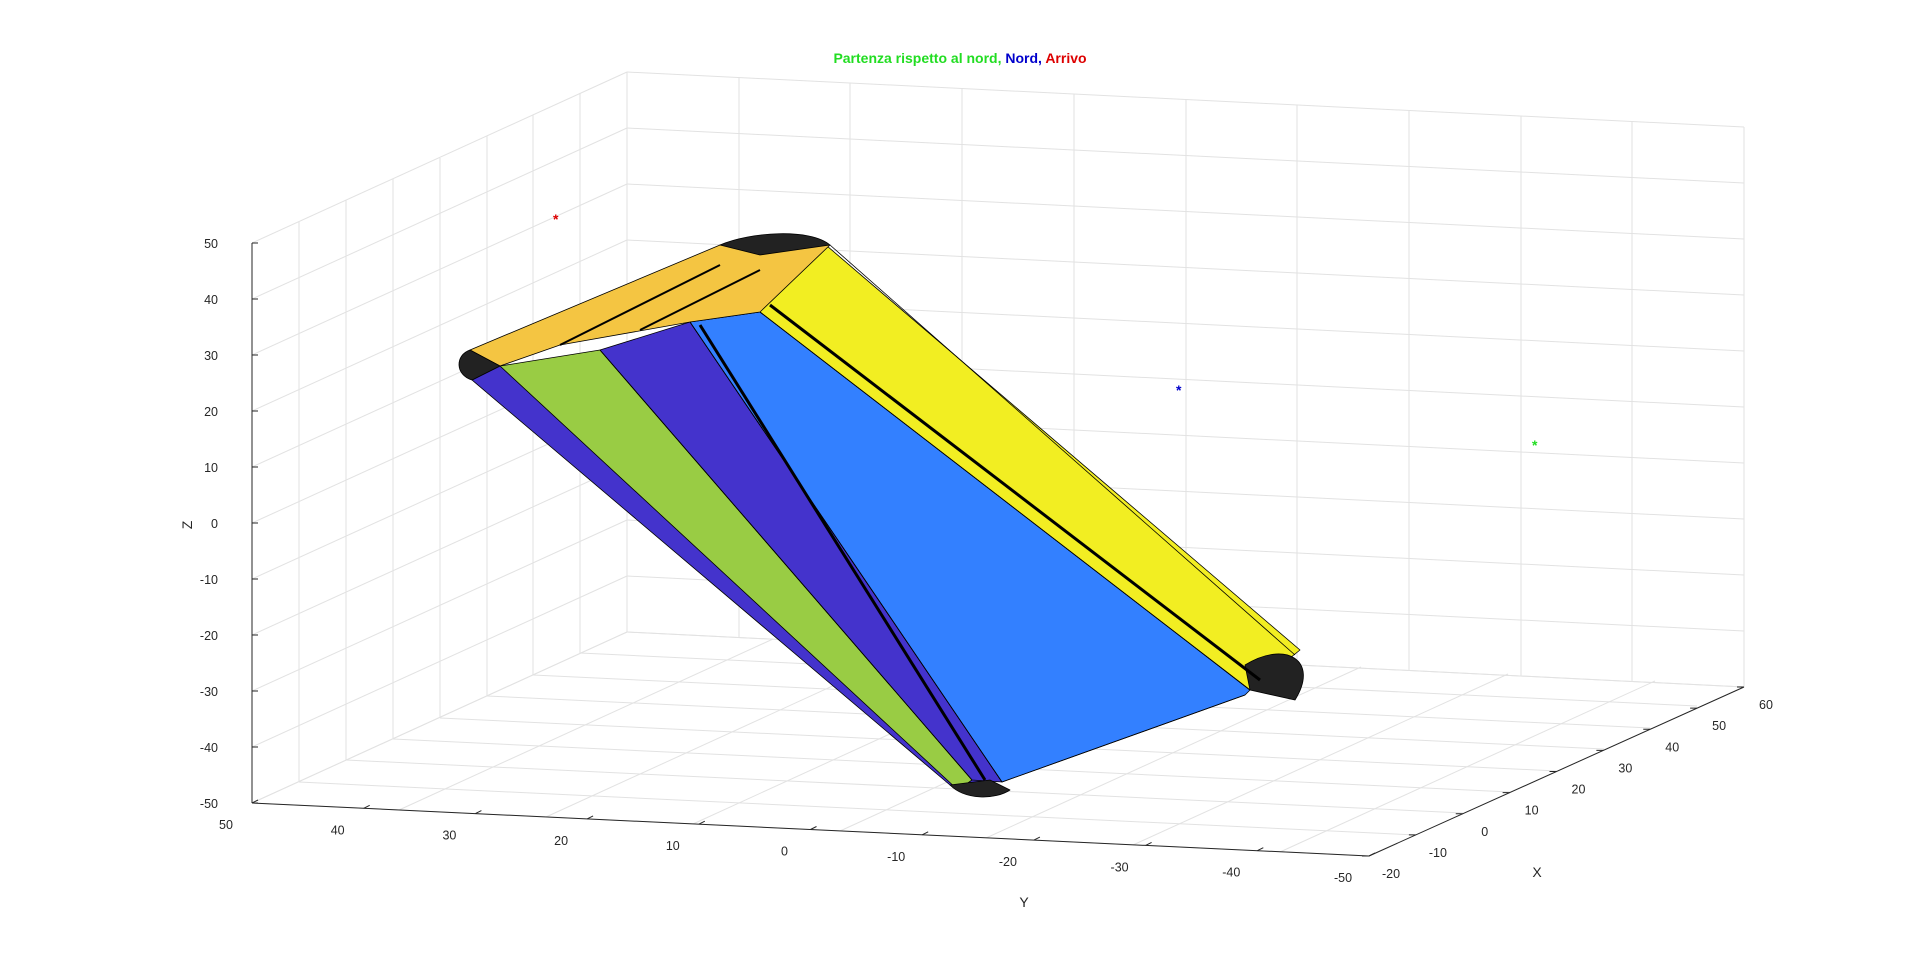 The width and height of the screenshot is (1920, 963). Describe the element at coordinates (209, 692) in the screenshot. I see `z-tick-label: -30` at that location.